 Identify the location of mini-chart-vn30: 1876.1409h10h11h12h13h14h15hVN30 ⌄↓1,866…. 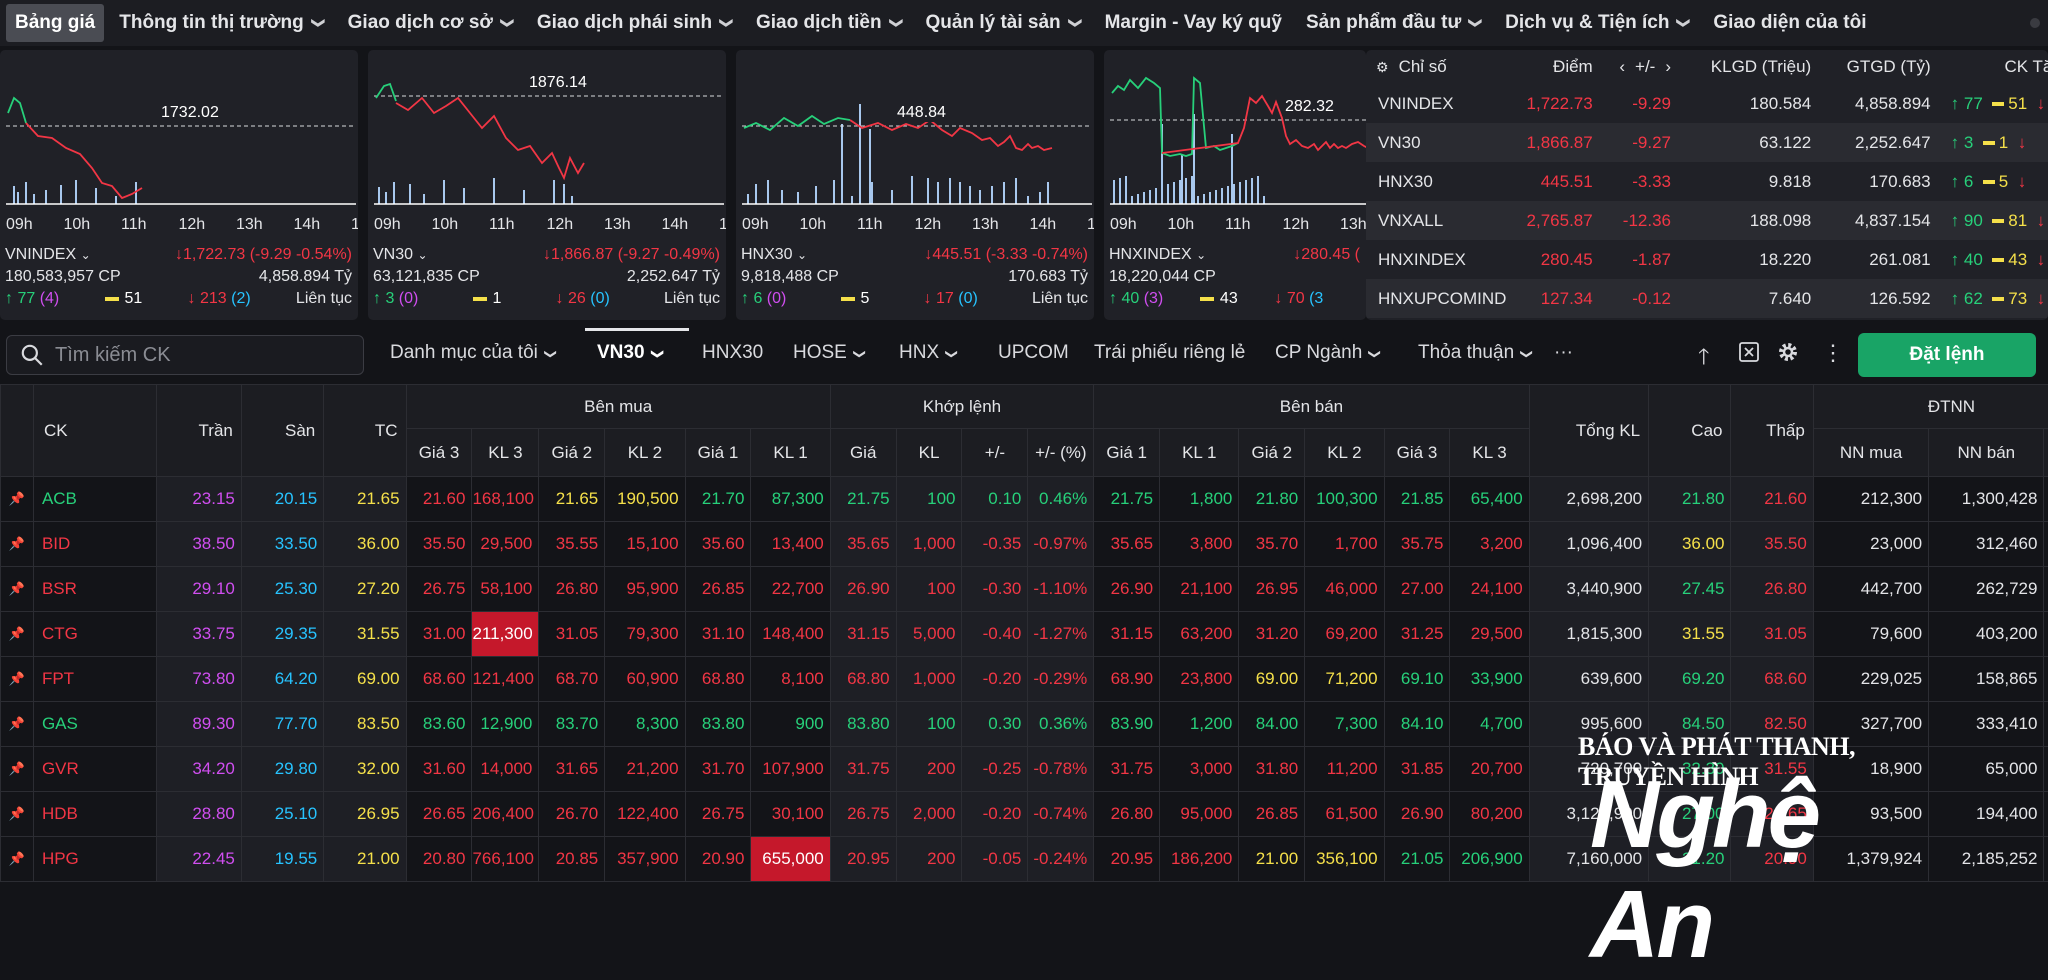
(547, 185).